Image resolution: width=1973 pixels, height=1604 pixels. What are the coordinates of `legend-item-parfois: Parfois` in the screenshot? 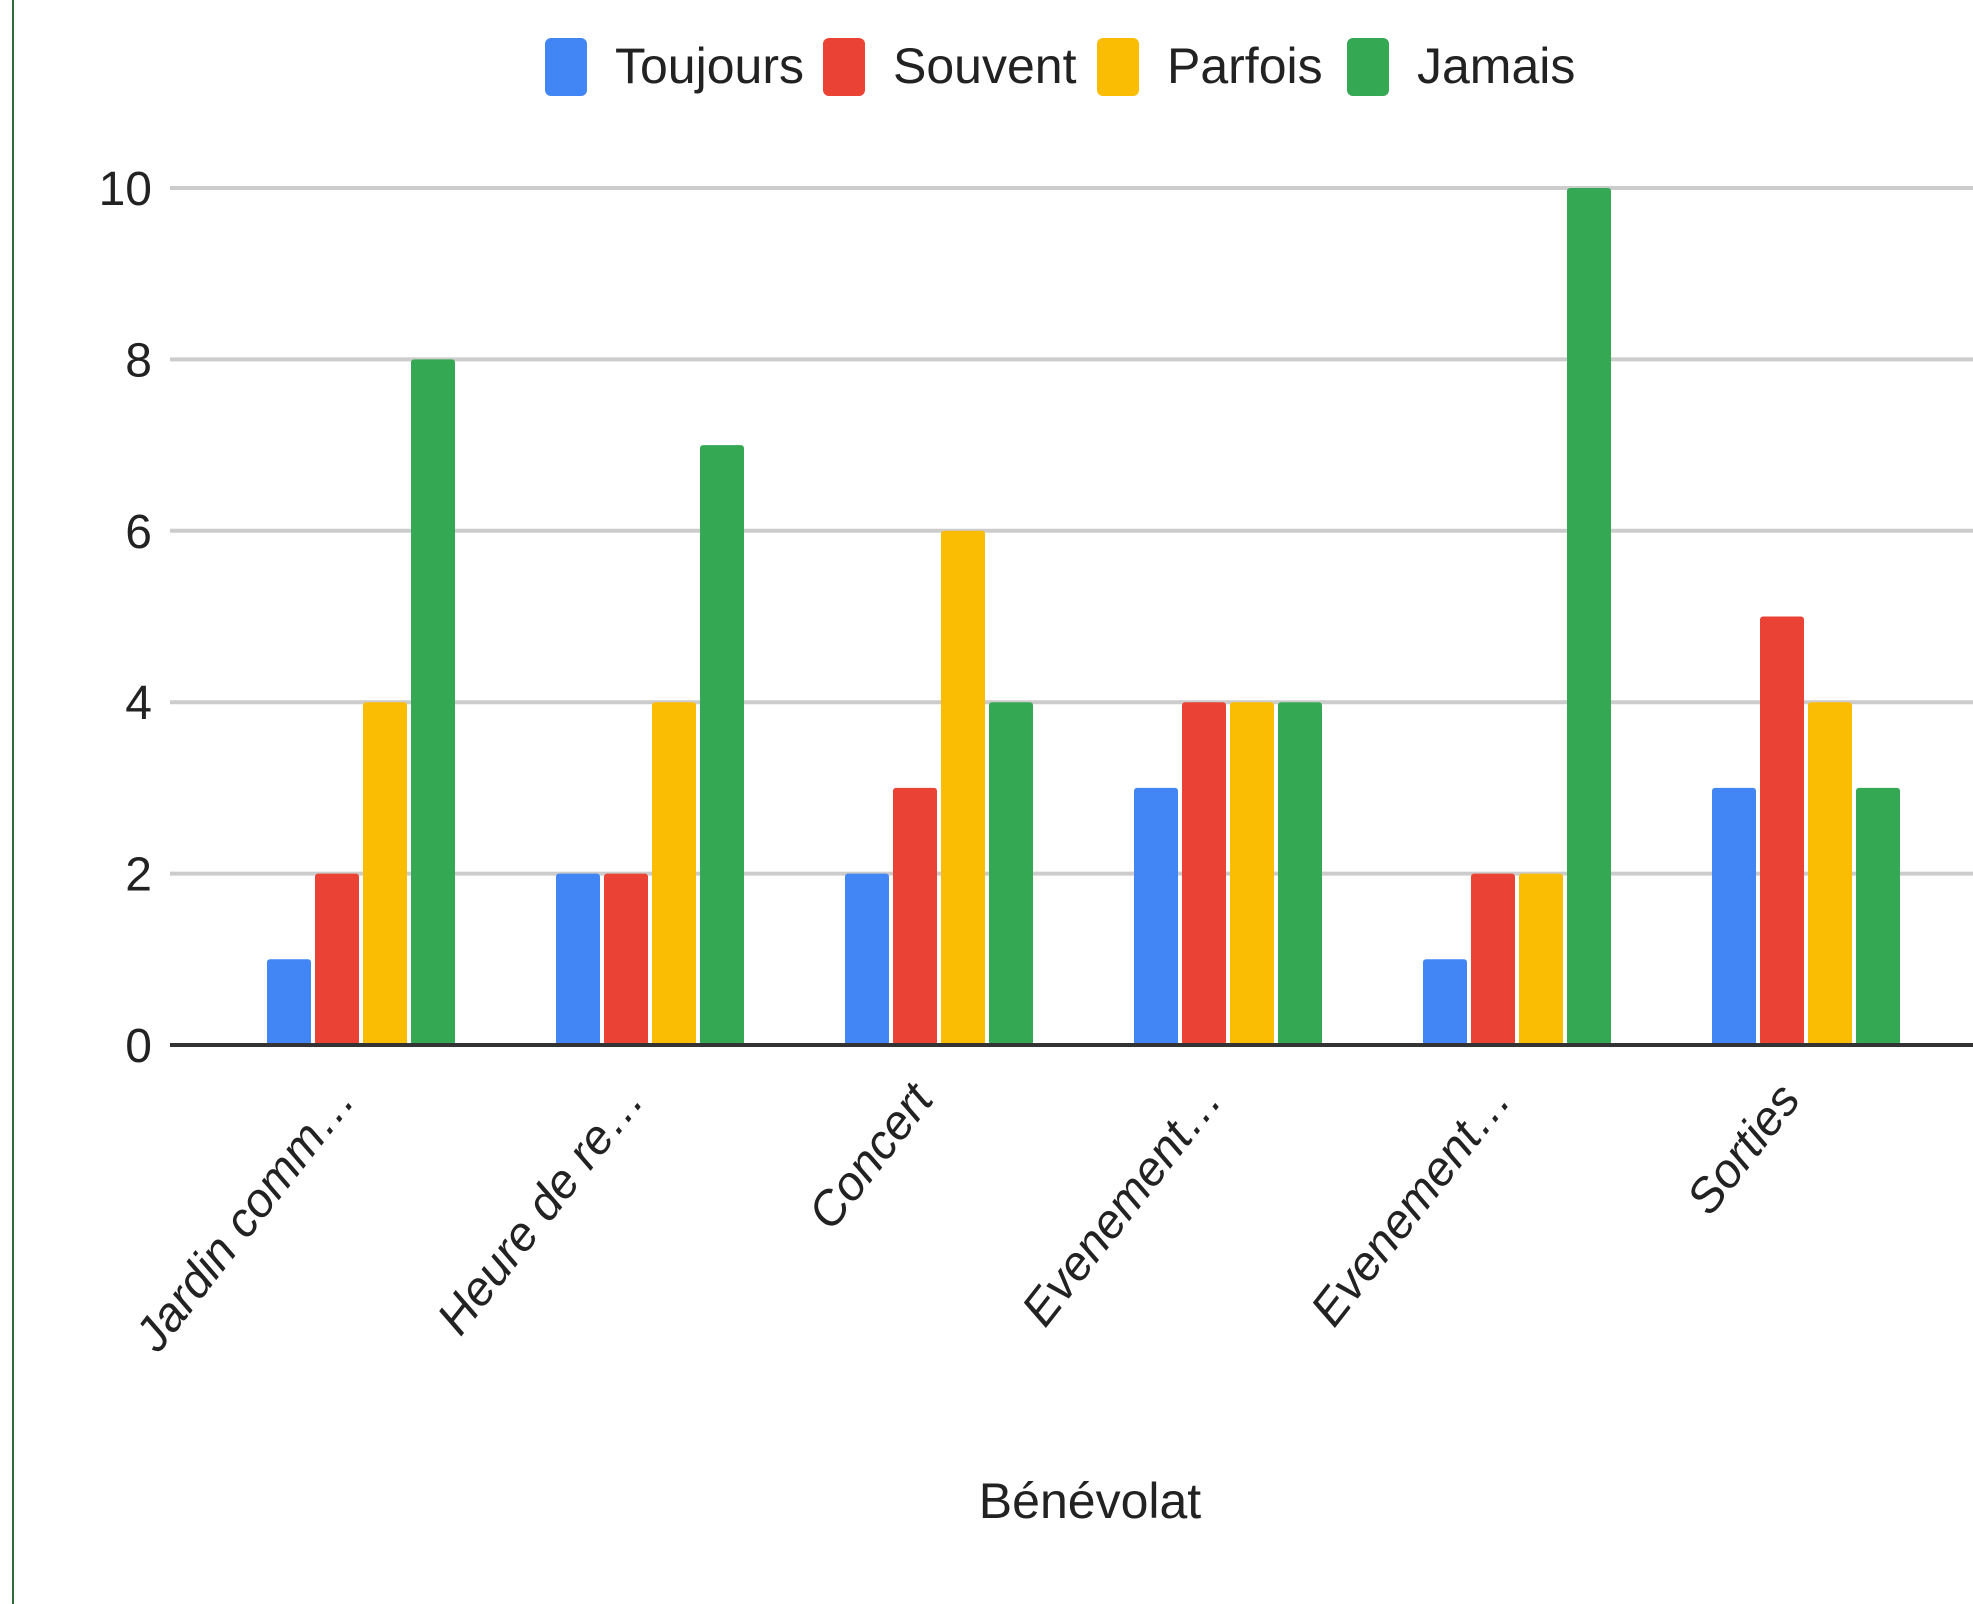 It's located at (1210, 67).